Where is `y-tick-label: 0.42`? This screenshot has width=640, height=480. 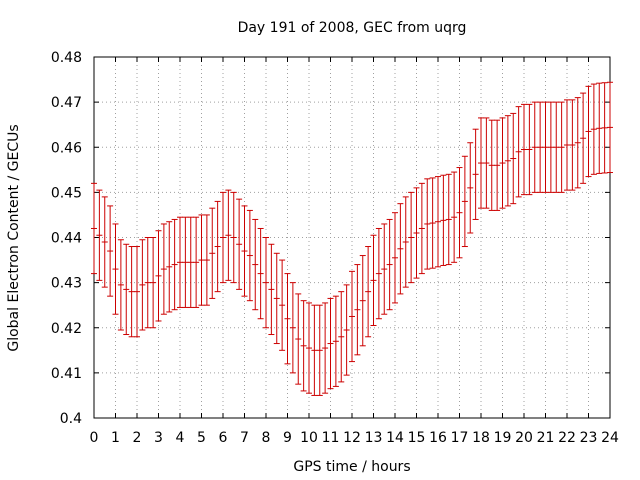
y-tick-label: 0.42 is located at coordinates (66, 329).